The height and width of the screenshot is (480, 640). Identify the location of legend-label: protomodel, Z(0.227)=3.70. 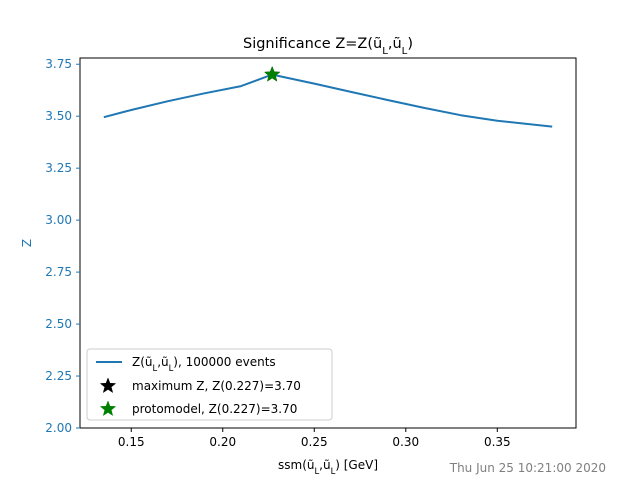
(214, 409).